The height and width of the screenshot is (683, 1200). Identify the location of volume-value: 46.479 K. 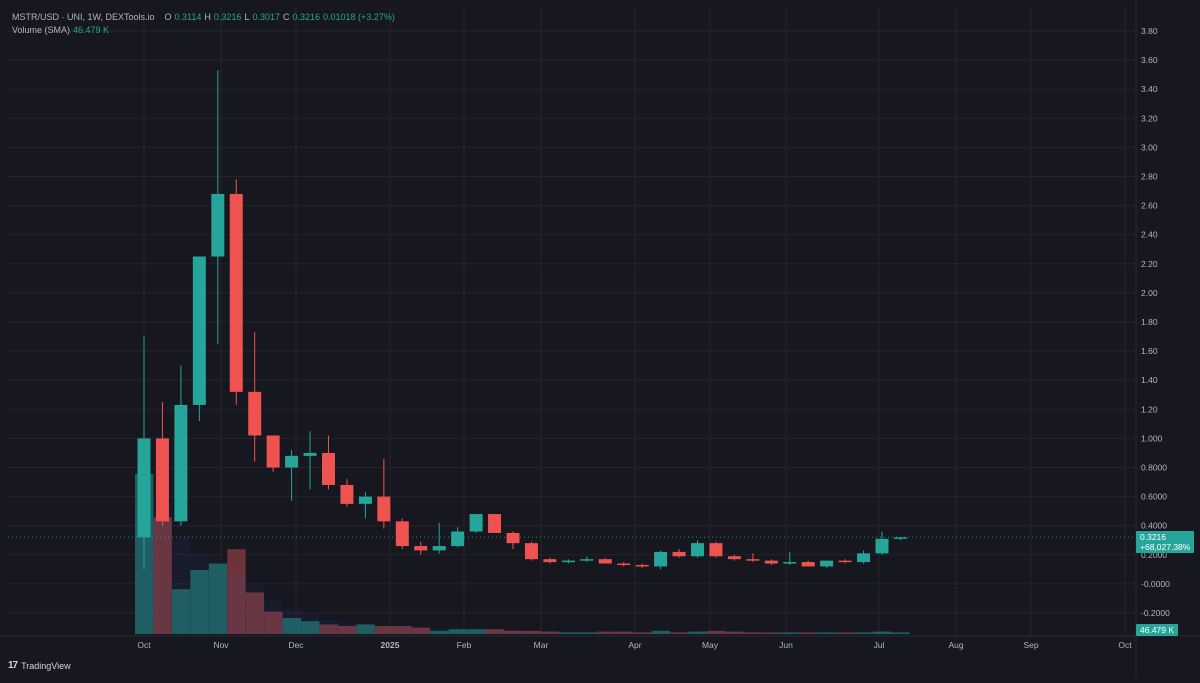
(91, 30).